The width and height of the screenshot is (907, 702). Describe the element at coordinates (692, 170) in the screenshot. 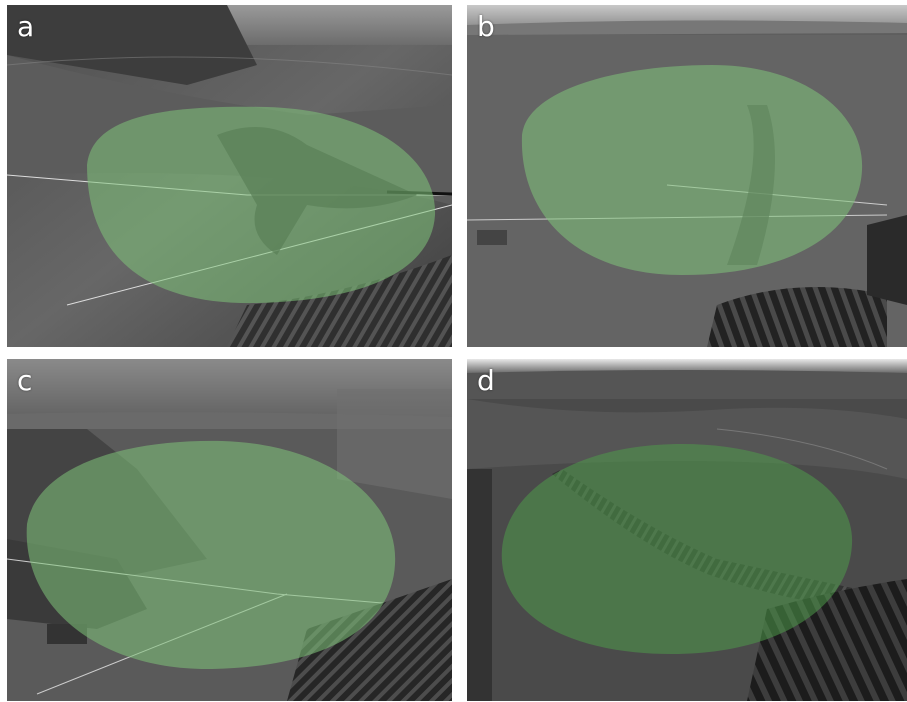

I see `footprint-overlay-b` at that location.